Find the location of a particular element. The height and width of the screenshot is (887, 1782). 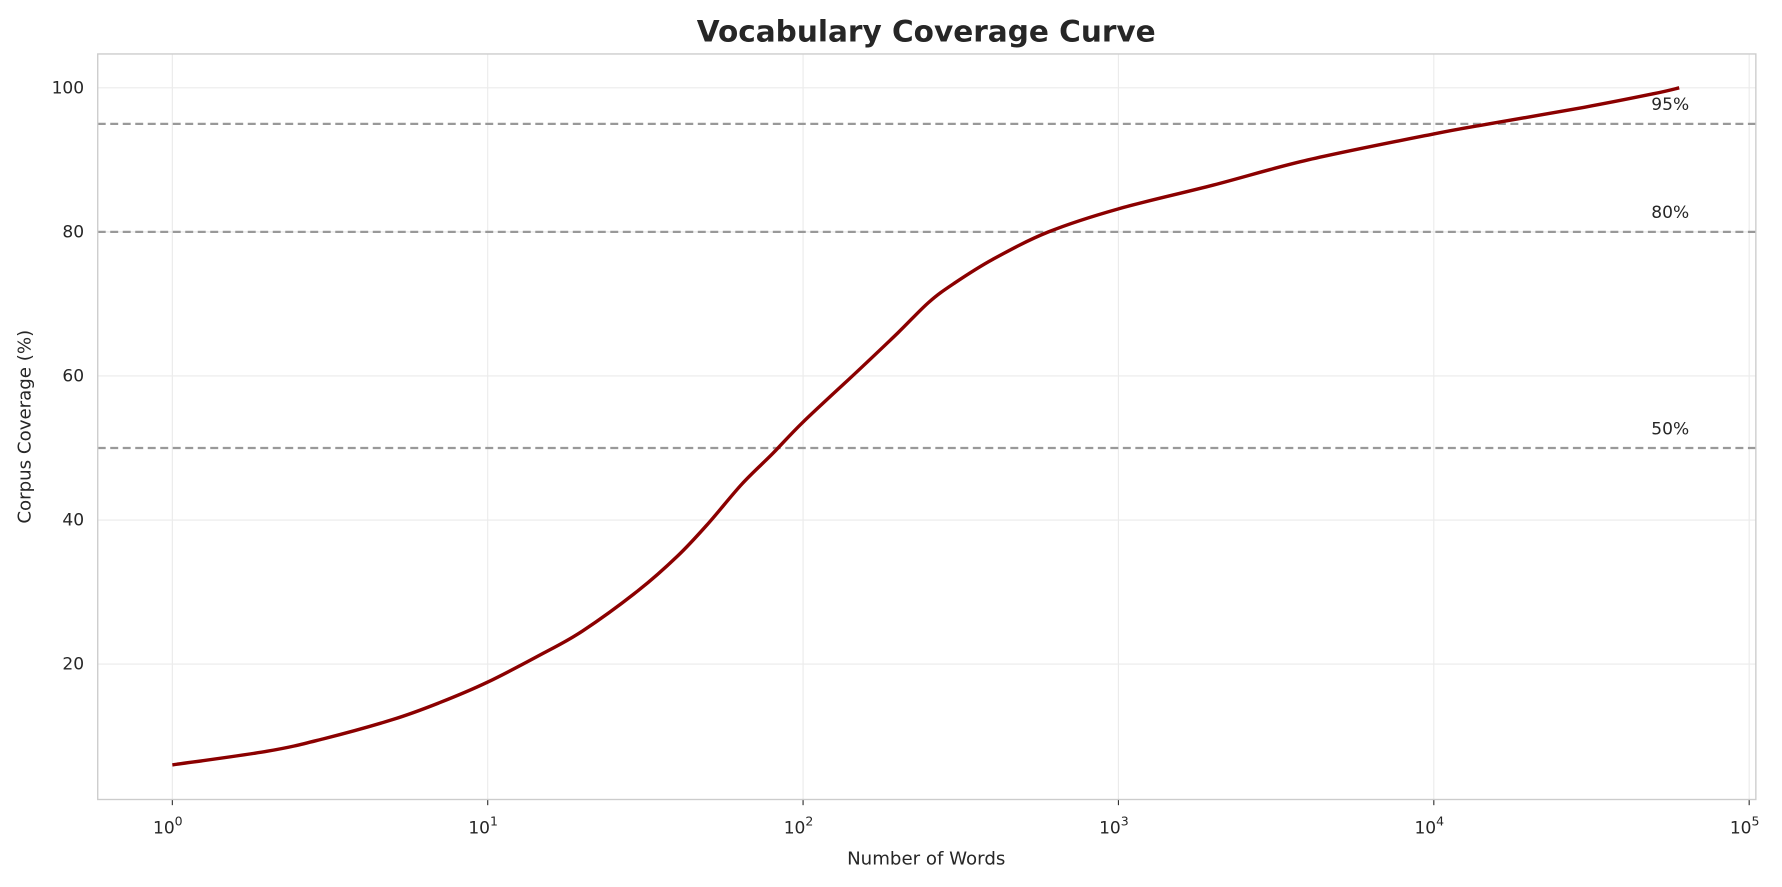

x-tick-label: 10³ is located at coordinates (1114, 826).